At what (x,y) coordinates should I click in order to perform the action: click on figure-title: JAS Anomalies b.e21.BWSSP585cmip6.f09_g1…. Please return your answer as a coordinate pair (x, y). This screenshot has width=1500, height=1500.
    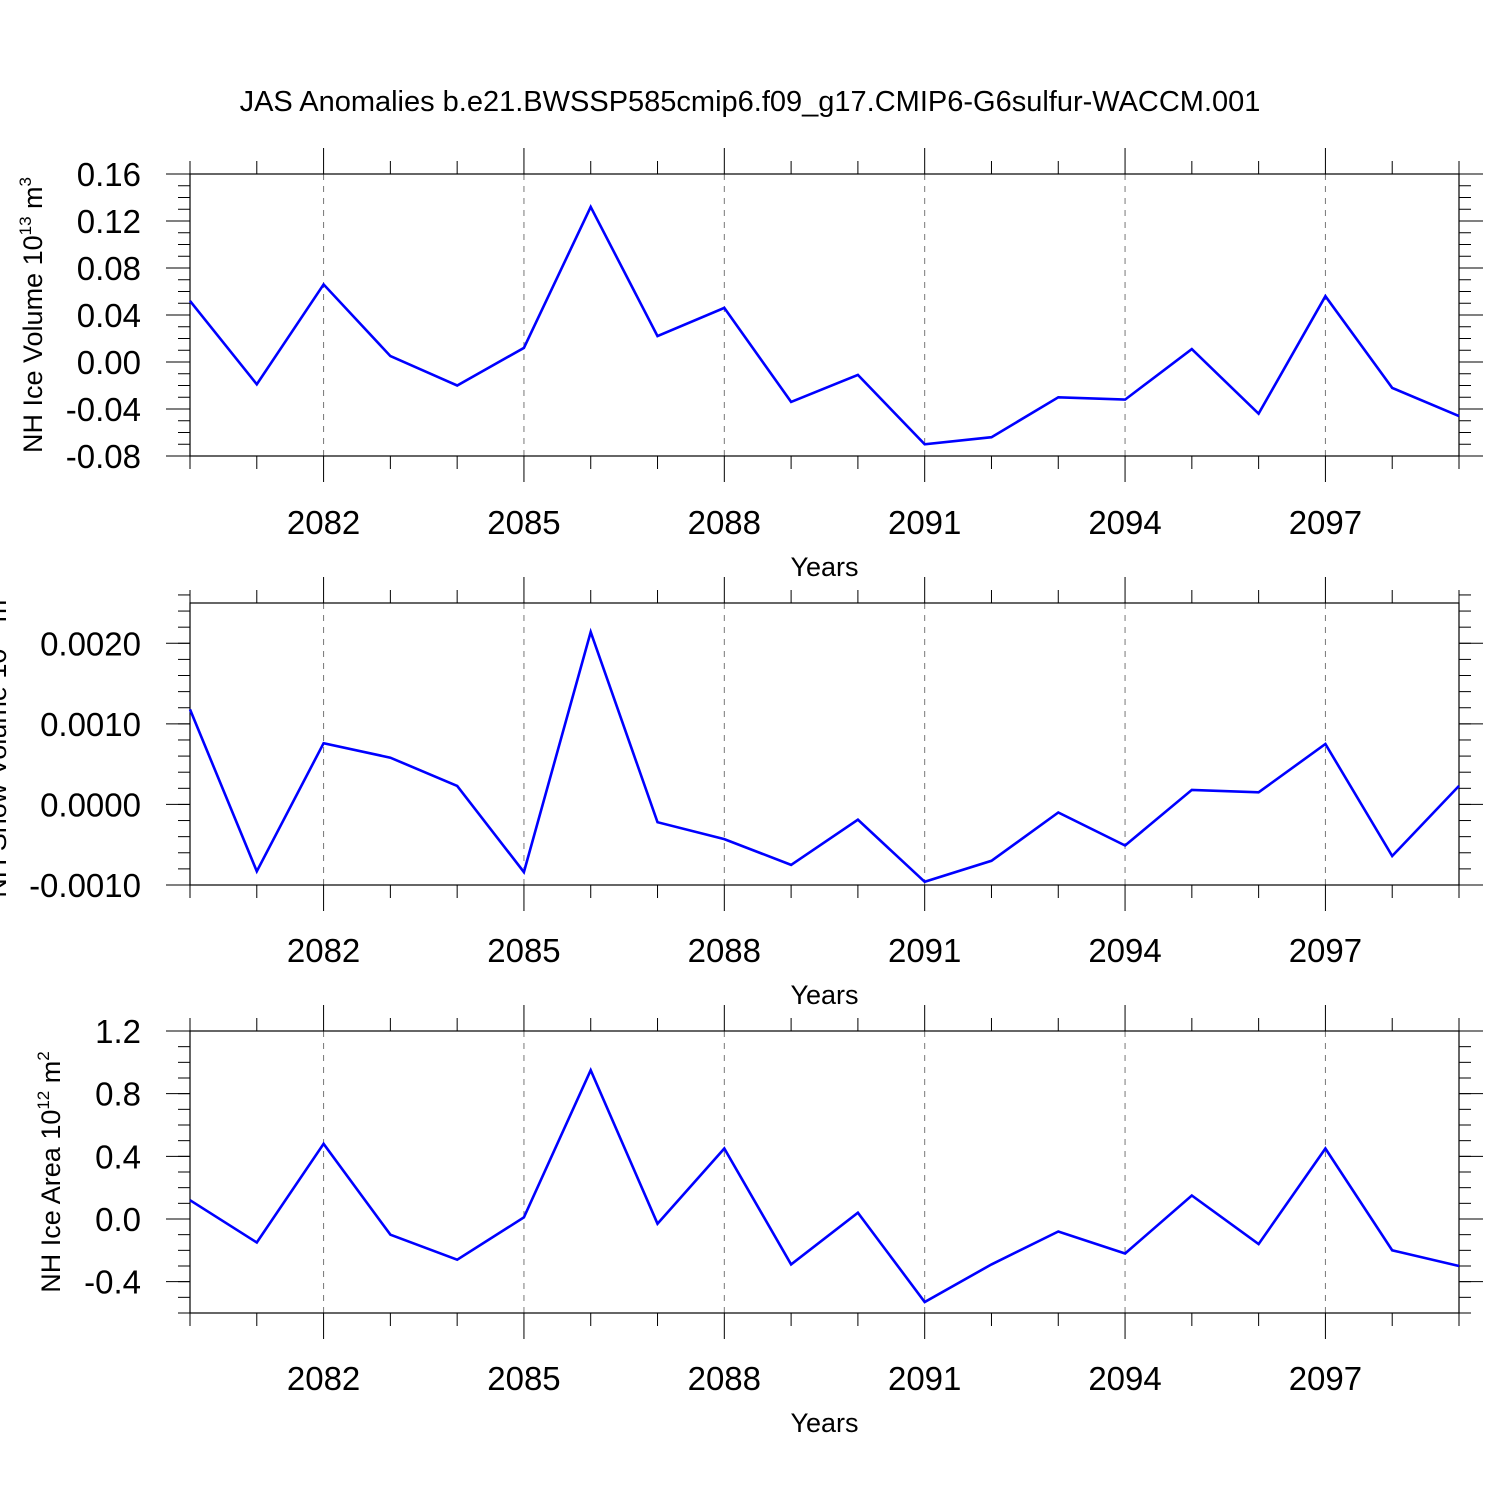
    Looking at the image, I should click on (750, 102).